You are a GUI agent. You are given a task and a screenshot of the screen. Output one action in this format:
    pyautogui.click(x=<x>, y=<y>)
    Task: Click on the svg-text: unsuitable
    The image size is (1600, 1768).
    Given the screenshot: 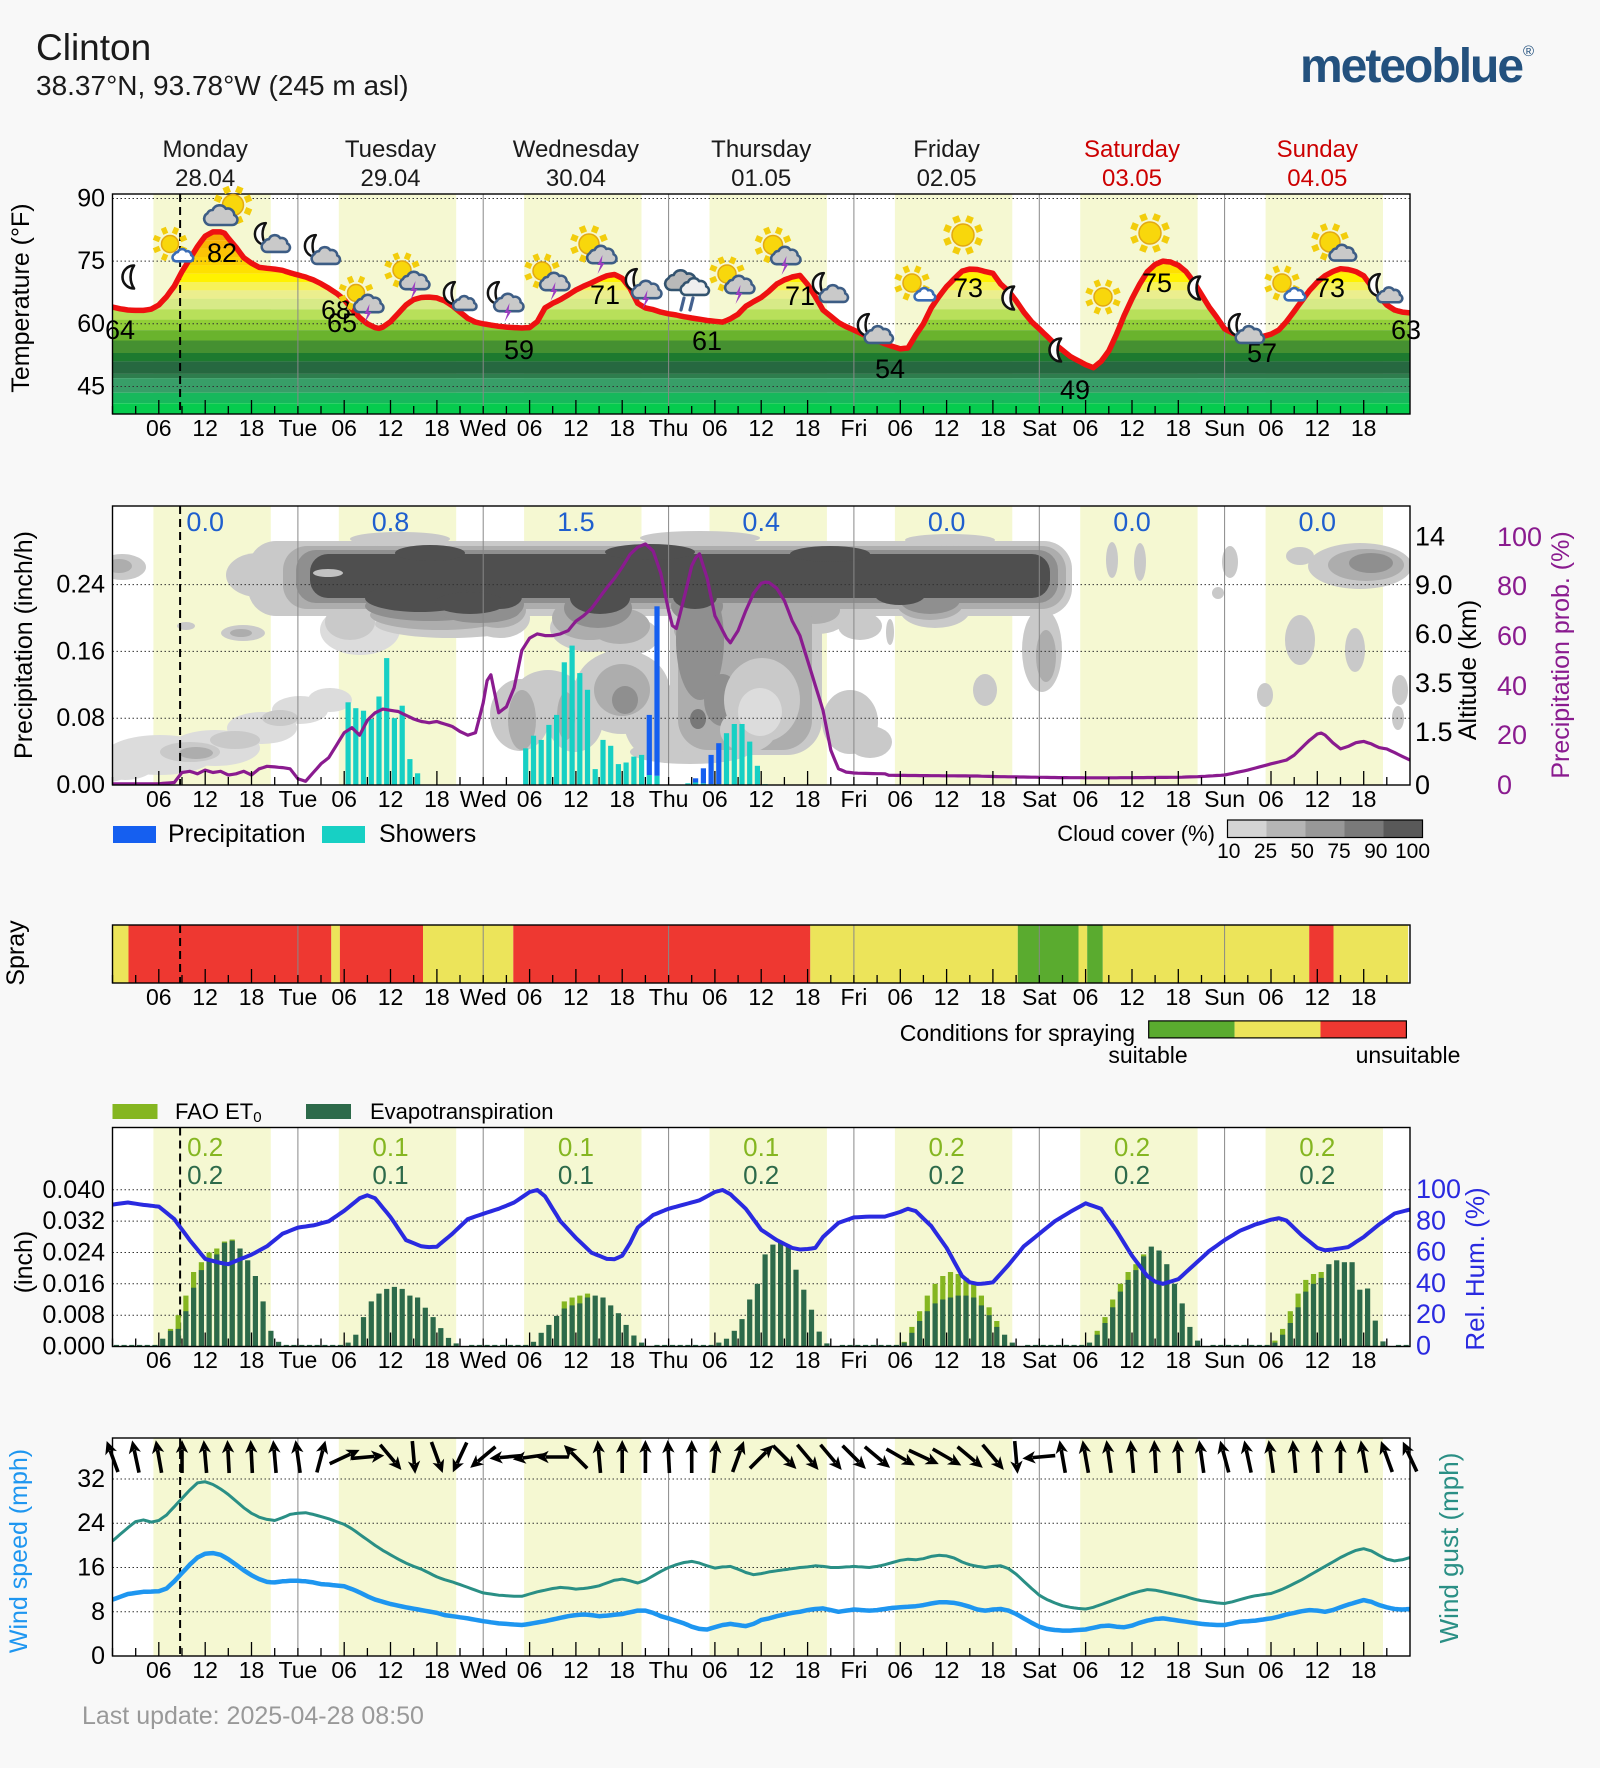 What is the action you would take?
    pyautogui.click(x=1408, y=1055)
    